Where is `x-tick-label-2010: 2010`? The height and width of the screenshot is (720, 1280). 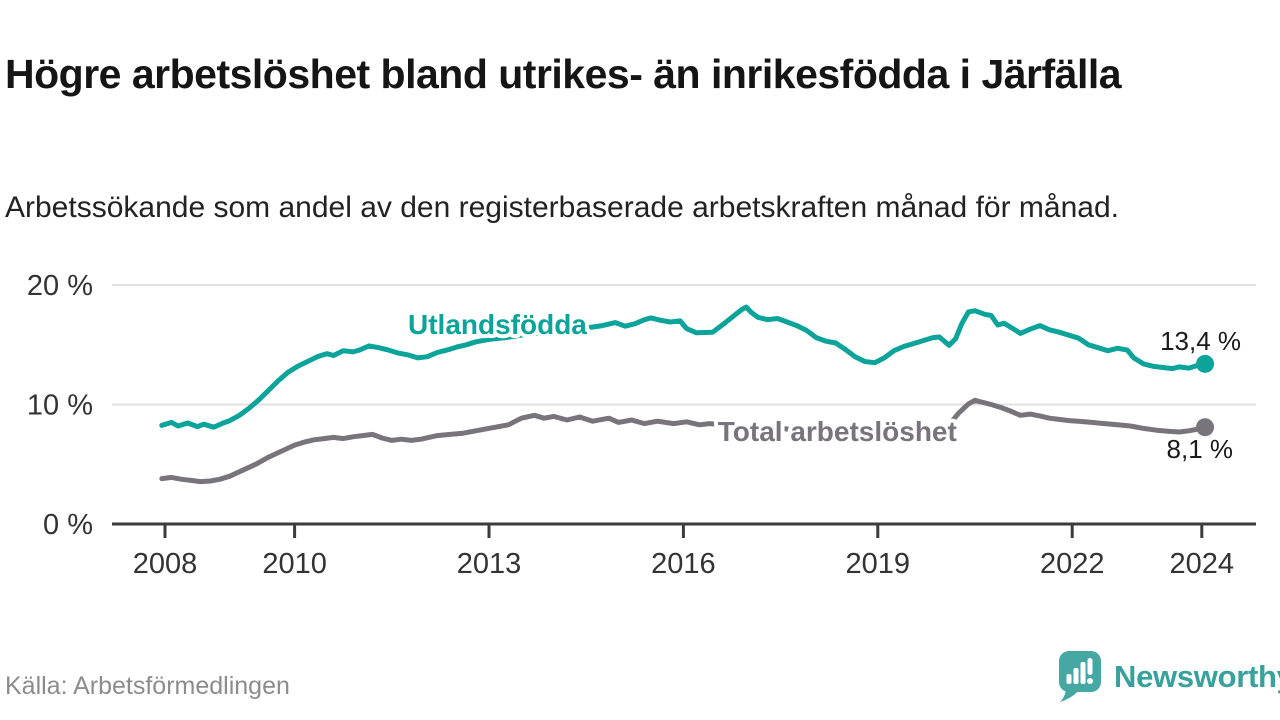 x-tick-label-2010: 2010 is located at coordinates (294, 564).